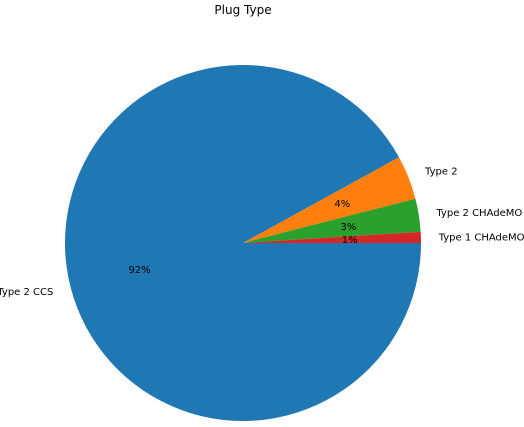  I want to click on category-label: Type 2, so click(441, 171).